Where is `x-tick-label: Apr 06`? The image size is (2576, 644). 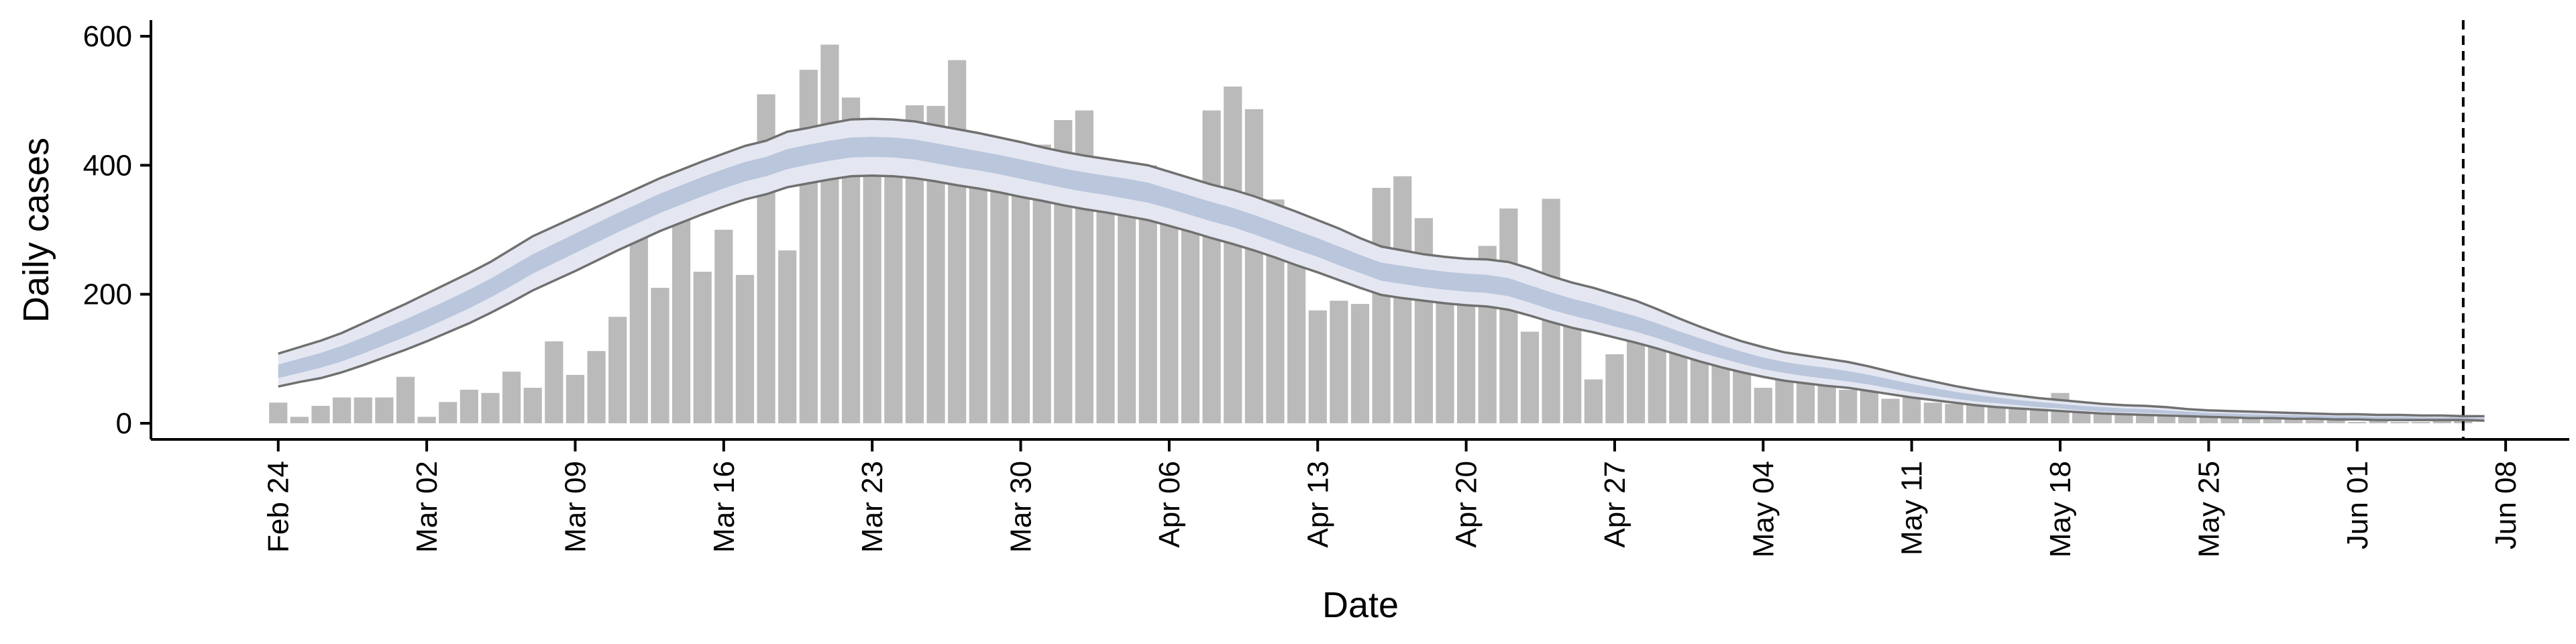
x-tick-label: Apr 06 is located at coordinates (1169, 504).